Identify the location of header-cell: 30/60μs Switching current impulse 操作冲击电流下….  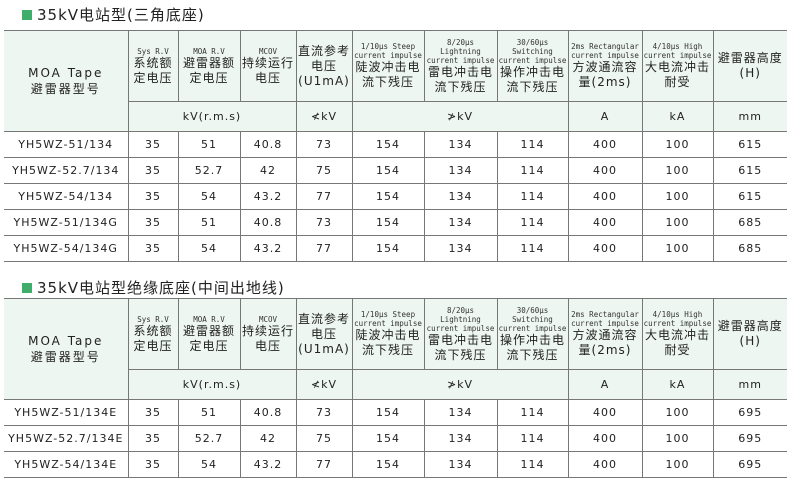
(532, 334).